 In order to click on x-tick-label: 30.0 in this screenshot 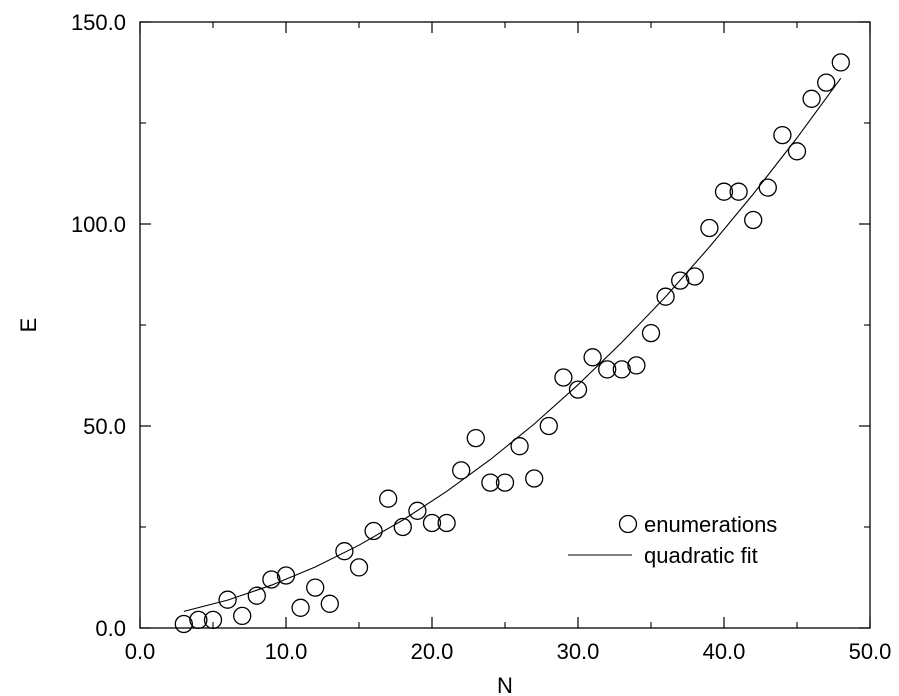, I will do `click(578, 651)`.